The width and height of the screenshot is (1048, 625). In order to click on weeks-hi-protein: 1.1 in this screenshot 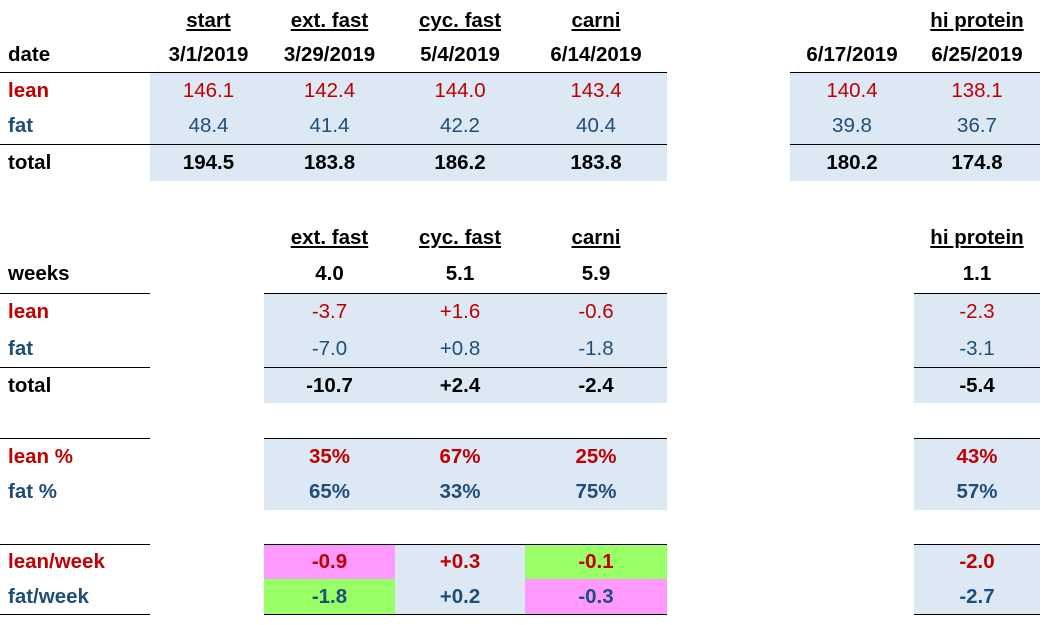, I will do `click(977, 273)`.